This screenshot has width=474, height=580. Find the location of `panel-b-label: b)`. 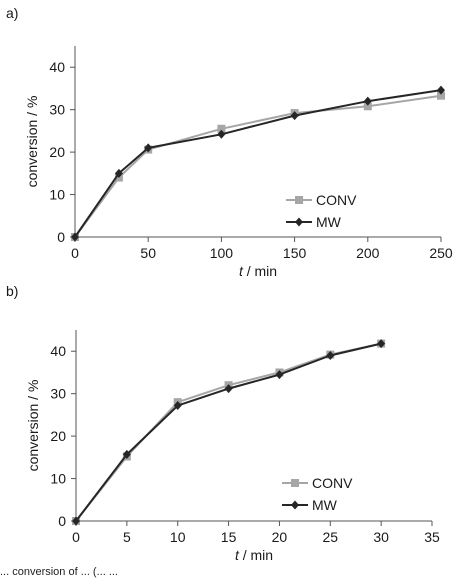

panel-b-label: b) is located at coordinates (12, 291).